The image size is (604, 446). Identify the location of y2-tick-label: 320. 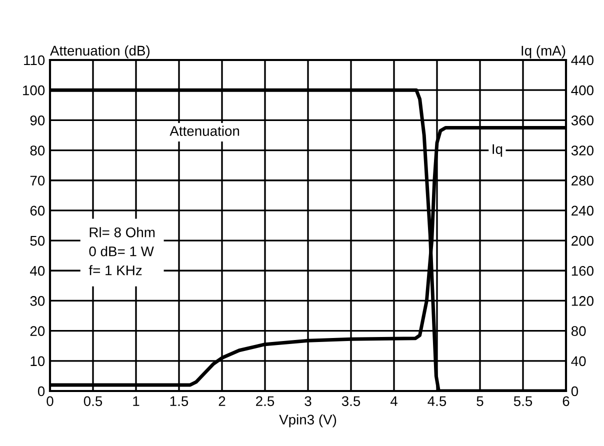
(582, 151).